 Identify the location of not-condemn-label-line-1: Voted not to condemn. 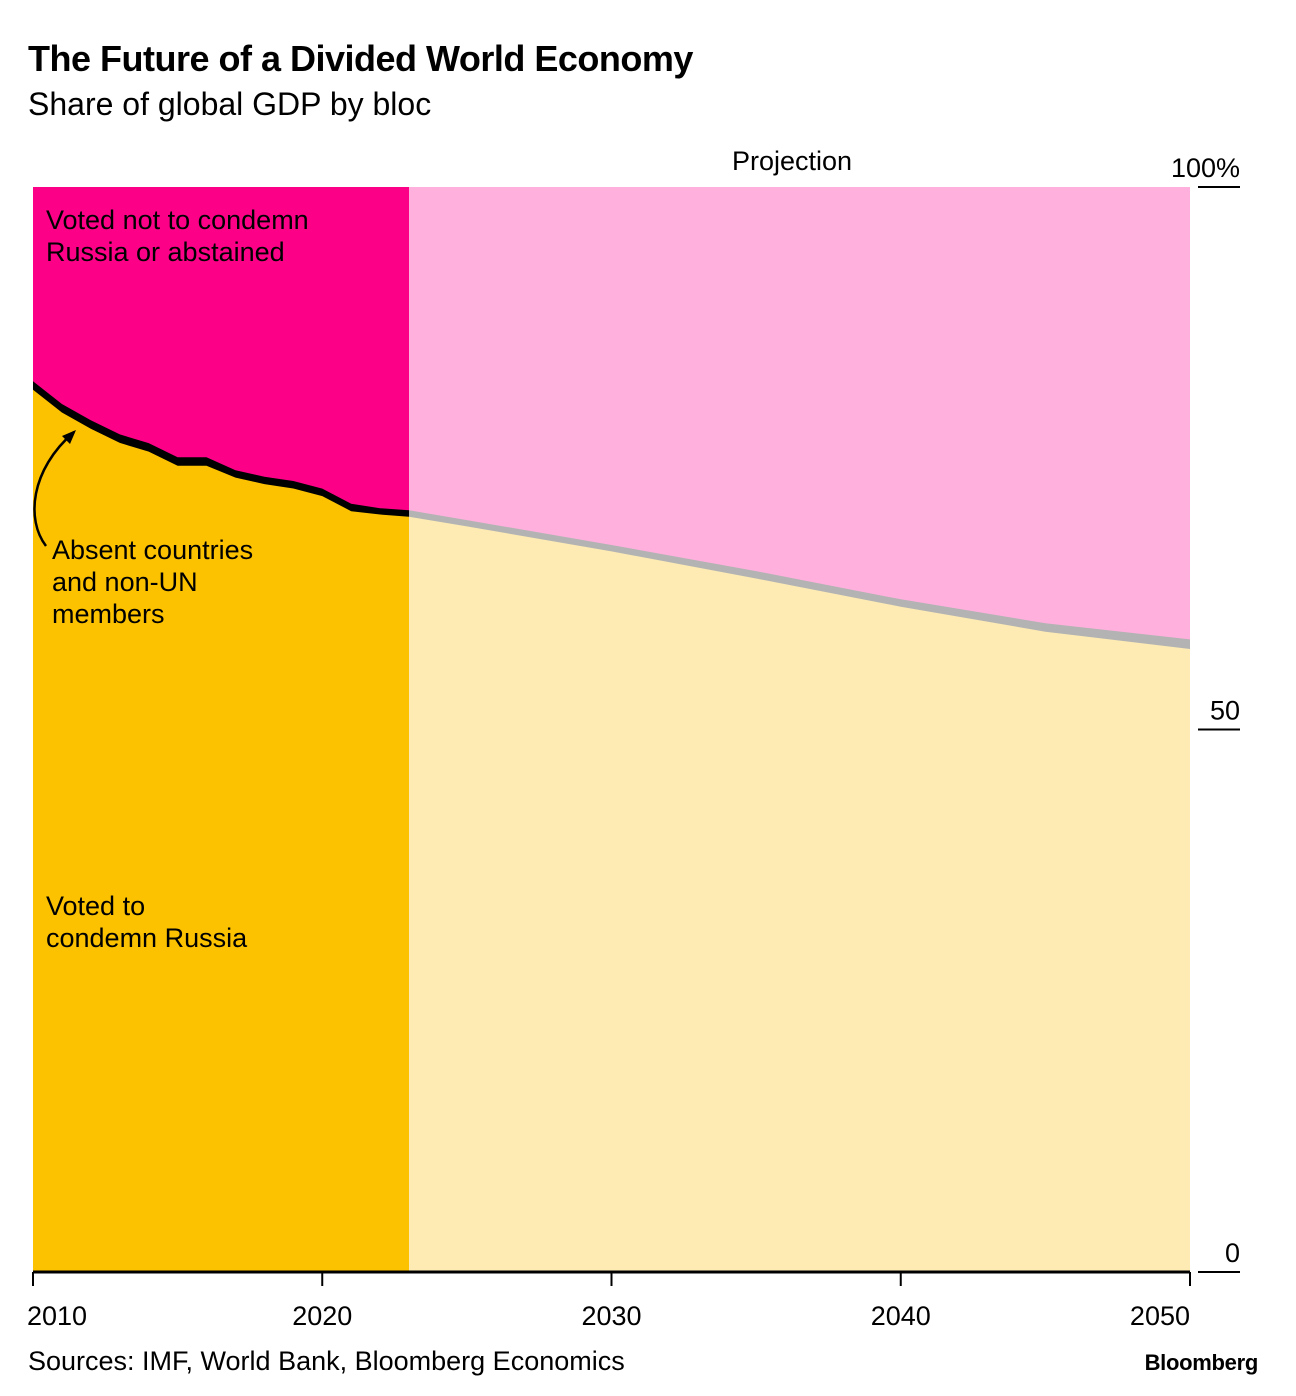
(177, 220).